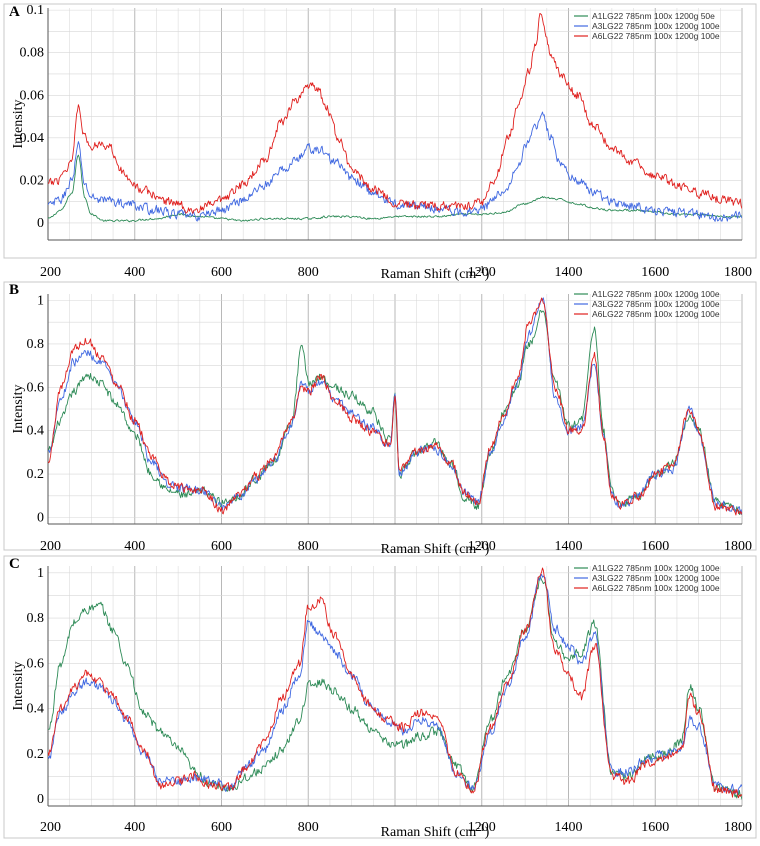  I want to click on panel-letter: B, so click(14, 290).